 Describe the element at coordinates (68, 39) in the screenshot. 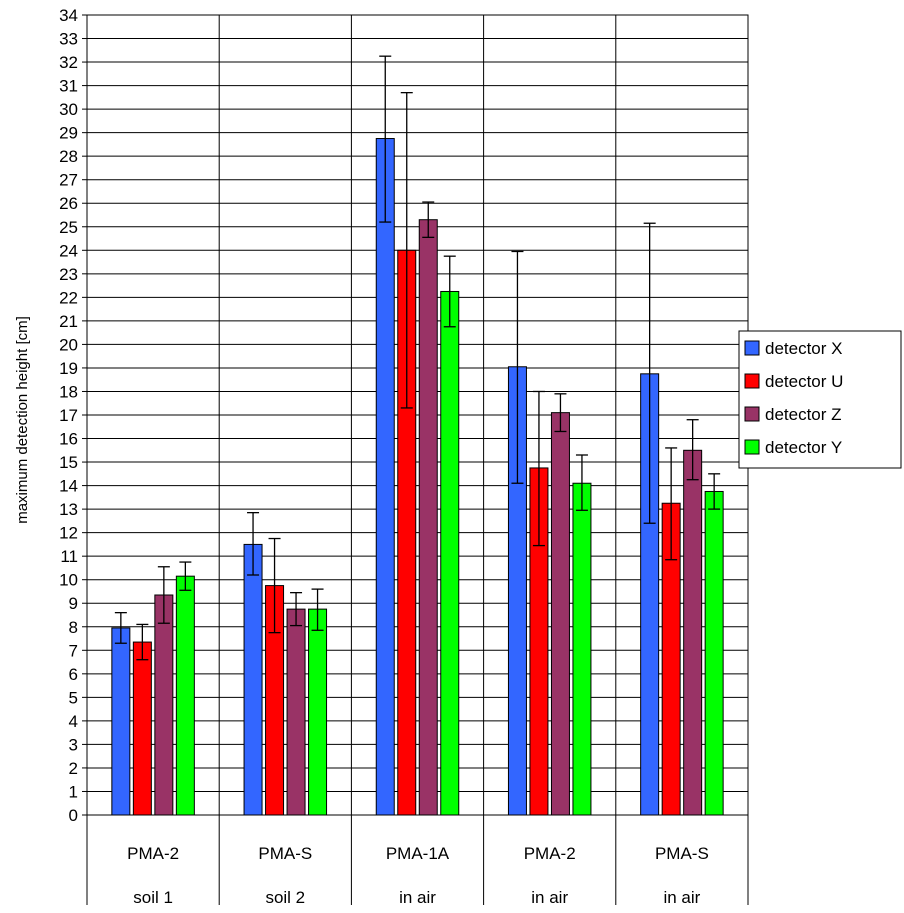

I see `y-tick-label: 33` at that location.